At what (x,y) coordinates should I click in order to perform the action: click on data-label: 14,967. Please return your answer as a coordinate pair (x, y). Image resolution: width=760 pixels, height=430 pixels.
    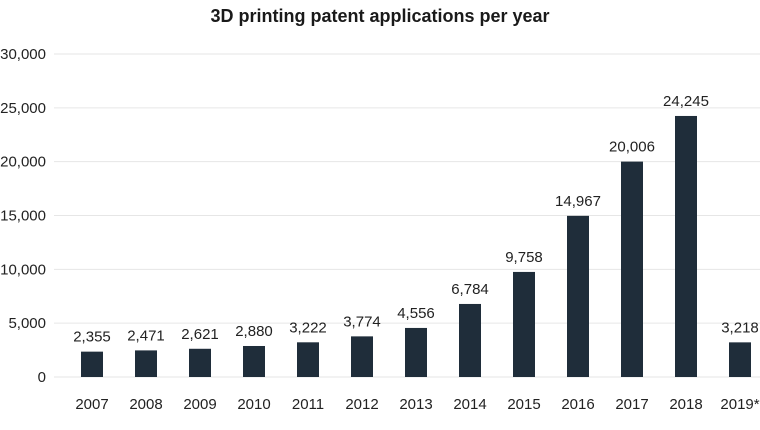
    Looking at the image, I should click on (578, 201).